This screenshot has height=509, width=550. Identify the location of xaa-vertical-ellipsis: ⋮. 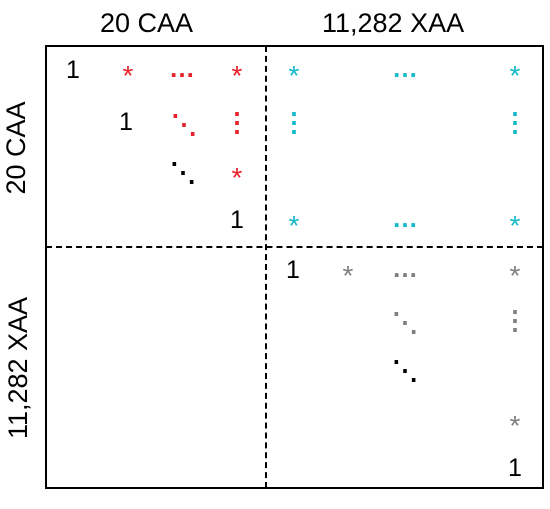
(515, 320).